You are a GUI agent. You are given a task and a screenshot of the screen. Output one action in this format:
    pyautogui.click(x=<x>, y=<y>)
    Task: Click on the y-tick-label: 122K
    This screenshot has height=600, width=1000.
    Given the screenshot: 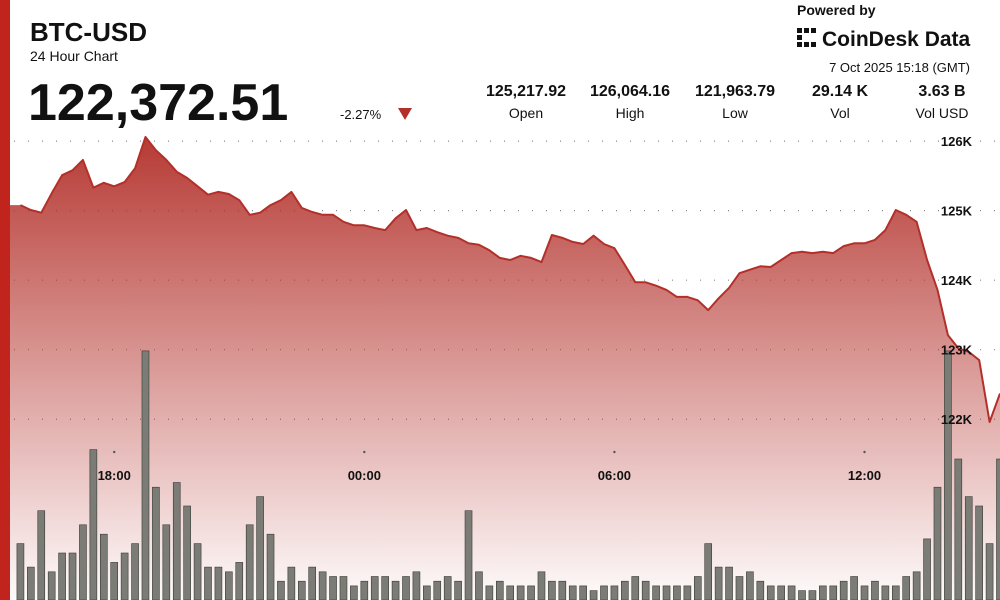 What is the action you would take?
    pyautogui.click(x=957, y=419)
    